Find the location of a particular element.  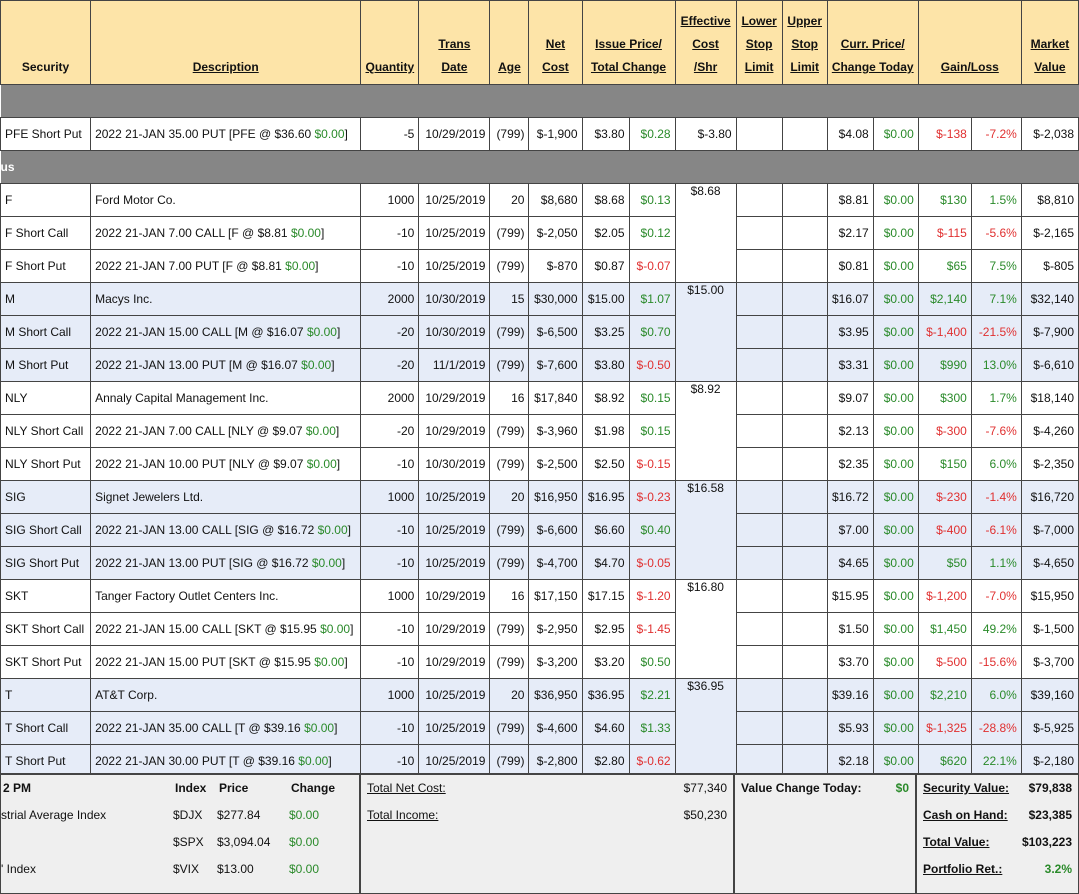

trans-date: 10/30/2019 is located at coordinates (454, 464).